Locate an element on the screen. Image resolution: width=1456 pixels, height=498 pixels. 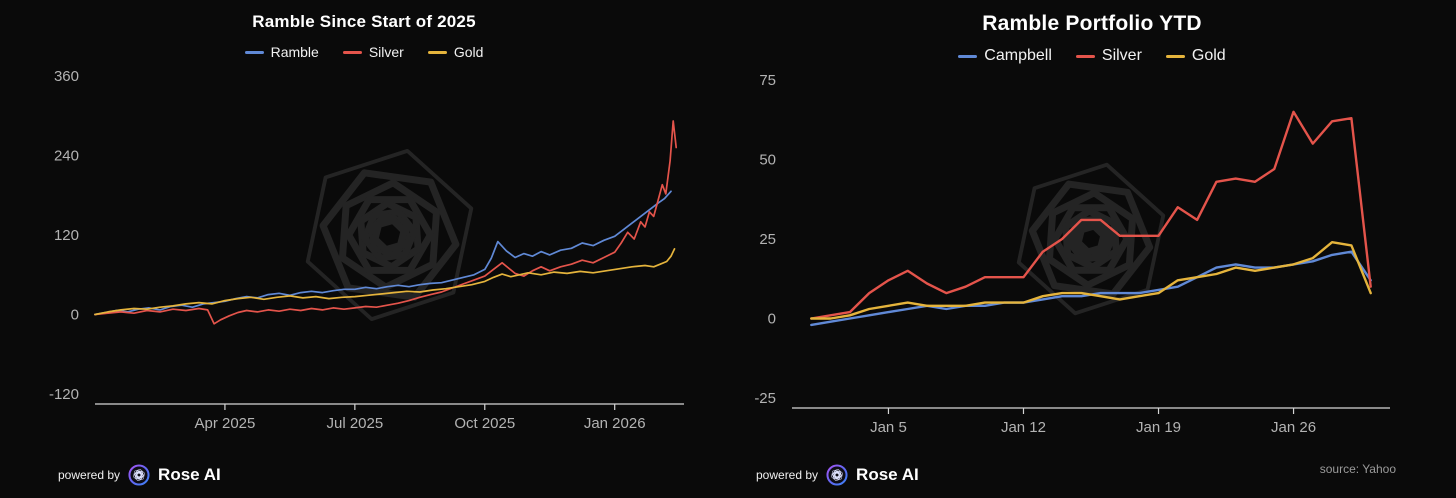
x-axis-tick-label: Jan 26 is located at coordinates (1293, 427).